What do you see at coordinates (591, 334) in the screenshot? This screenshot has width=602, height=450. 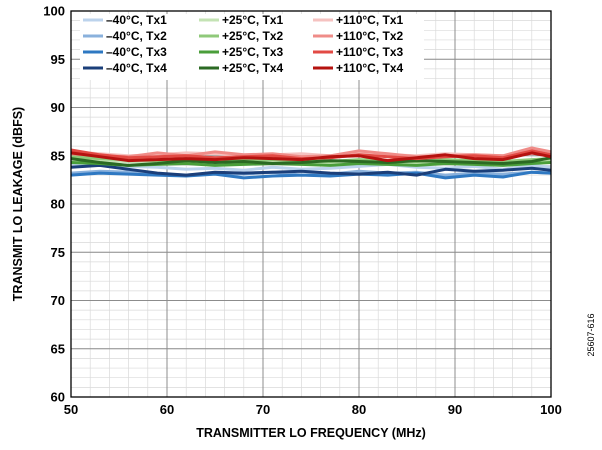 I see `figure-id: 25607-616` at bounding box center [591, 334].